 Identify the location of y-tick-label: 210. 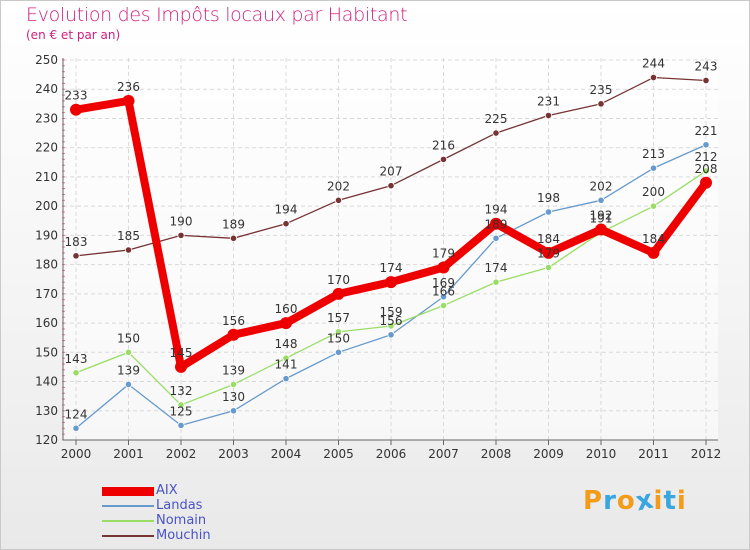
(46, 177).